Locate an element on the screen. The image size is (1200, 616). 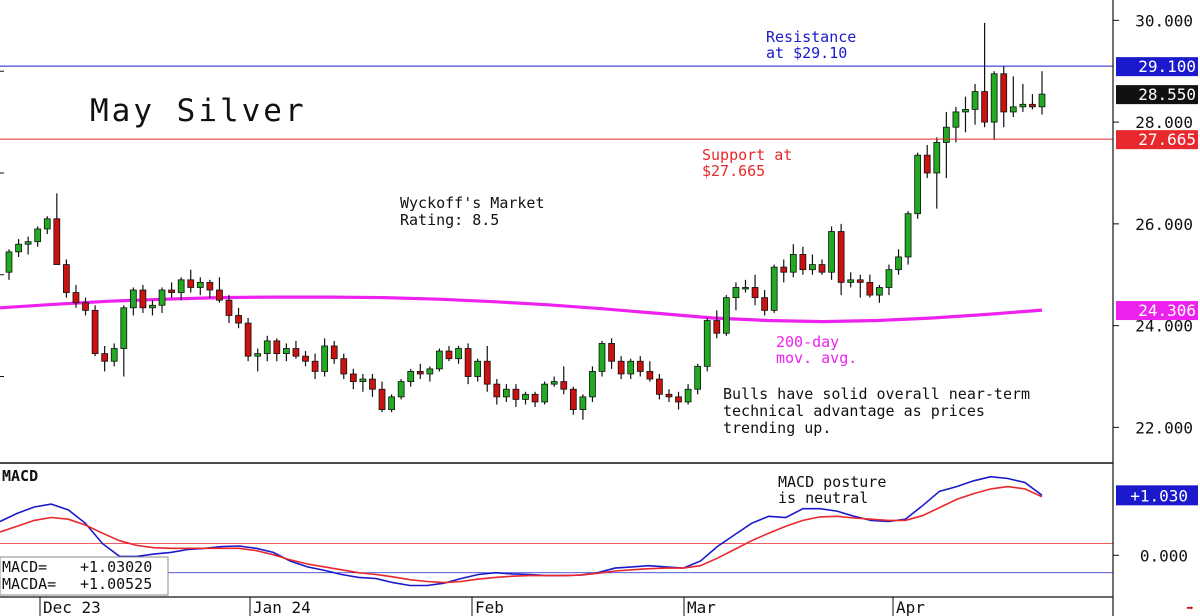
macd-readout-value: +1.03020 is located at coordinates (116, 567).